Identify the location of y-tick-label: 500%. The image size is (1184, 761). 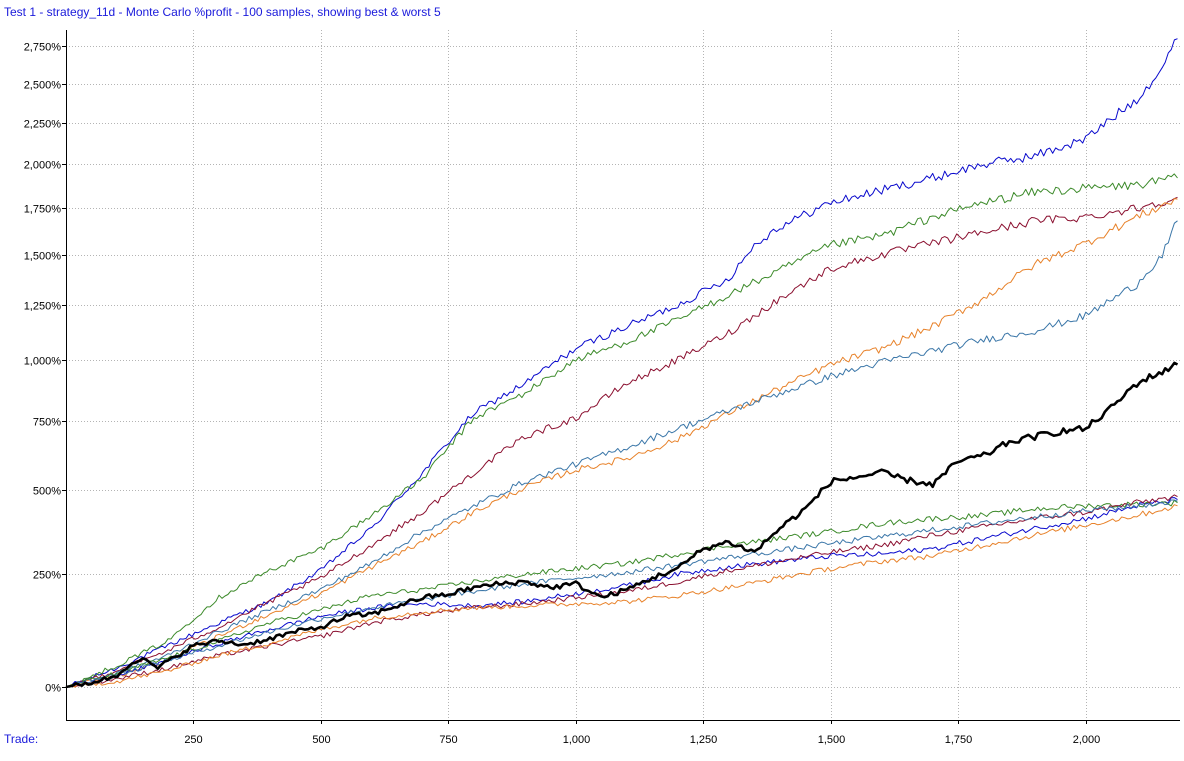
(47, 492).